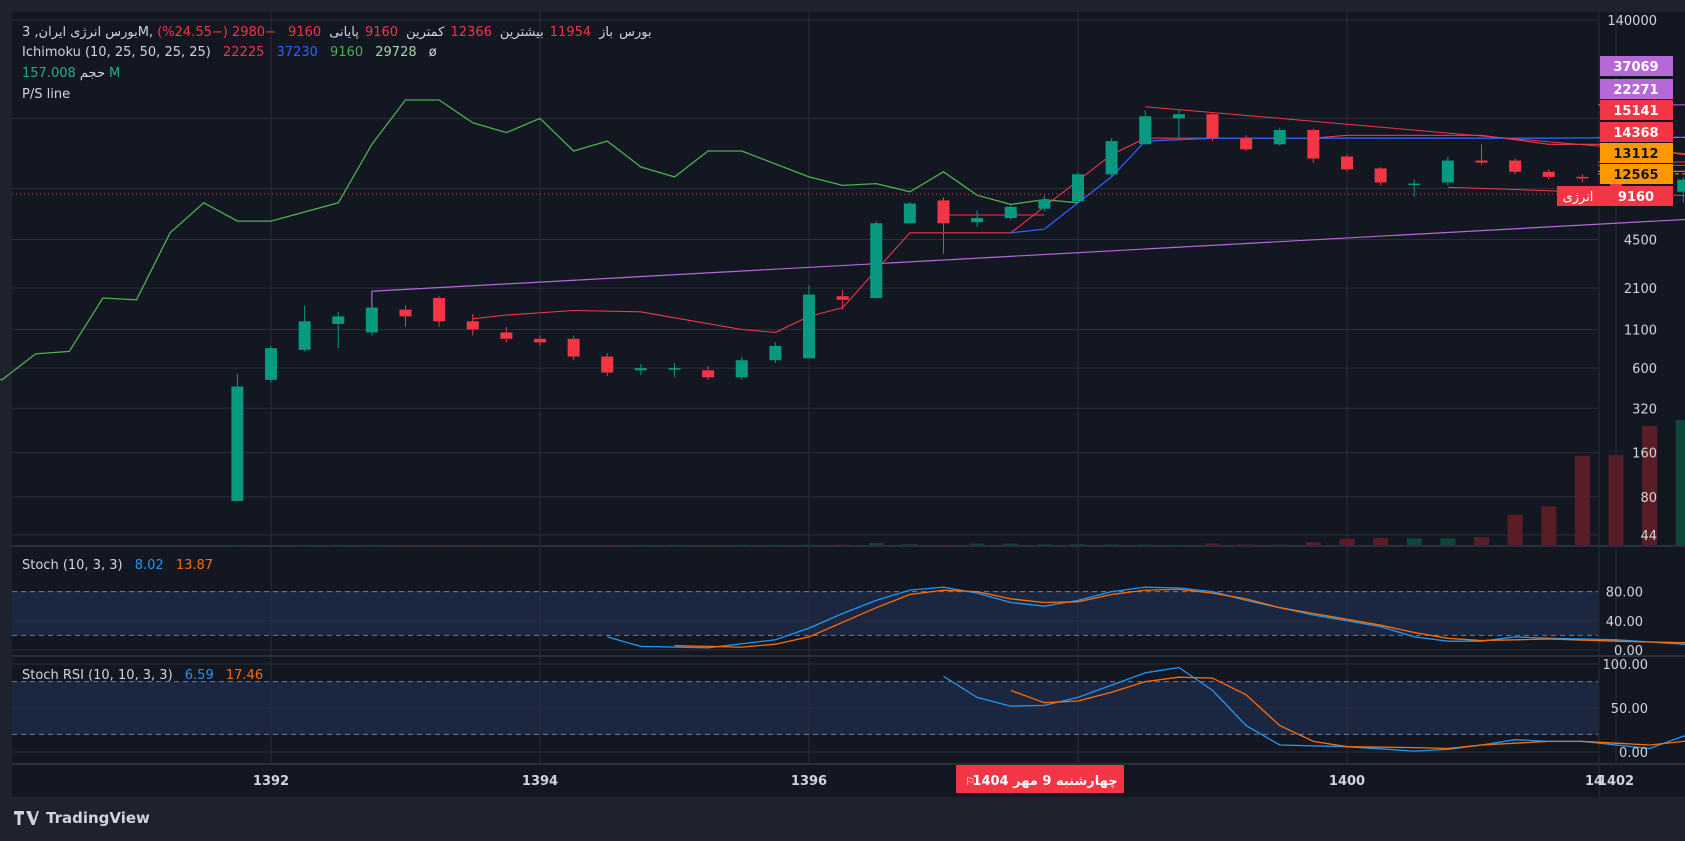  I want to click on price-axis-area, so click(1642, 404).